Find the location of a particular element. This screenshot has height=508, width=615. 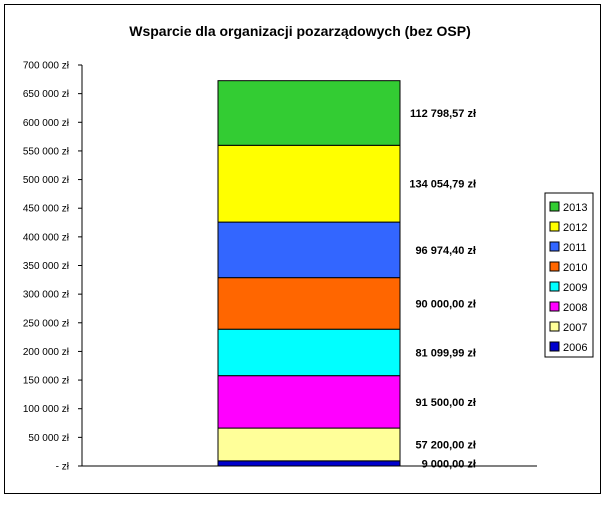

y-tick-label: 600 000 zł is located at coordinates (46, 123).